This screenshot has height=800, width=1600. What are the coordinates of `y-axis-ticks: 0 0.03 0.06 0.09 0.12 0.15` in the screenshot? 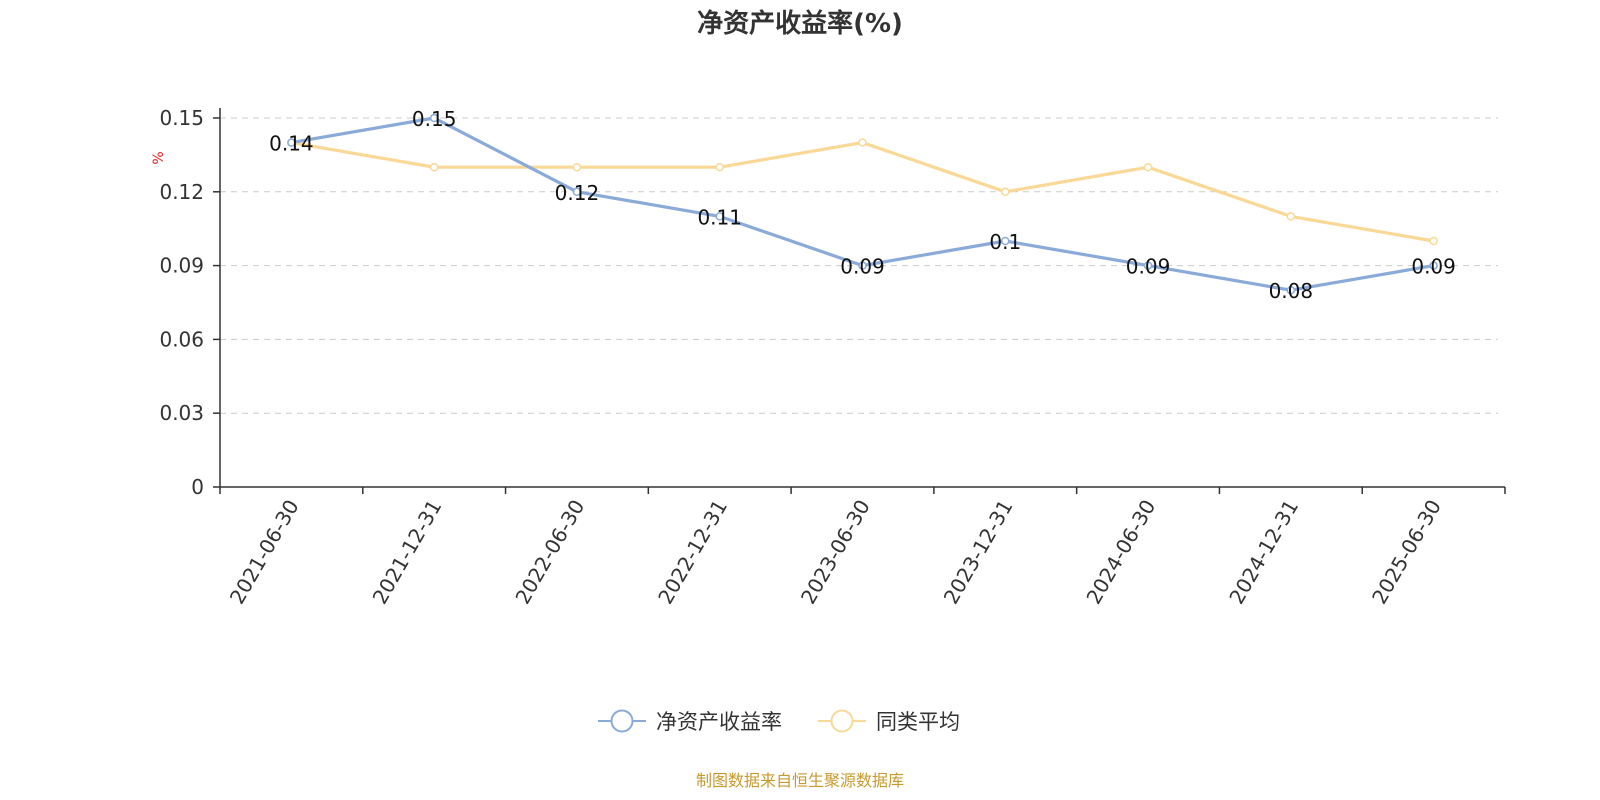 It's located at (189, 302).